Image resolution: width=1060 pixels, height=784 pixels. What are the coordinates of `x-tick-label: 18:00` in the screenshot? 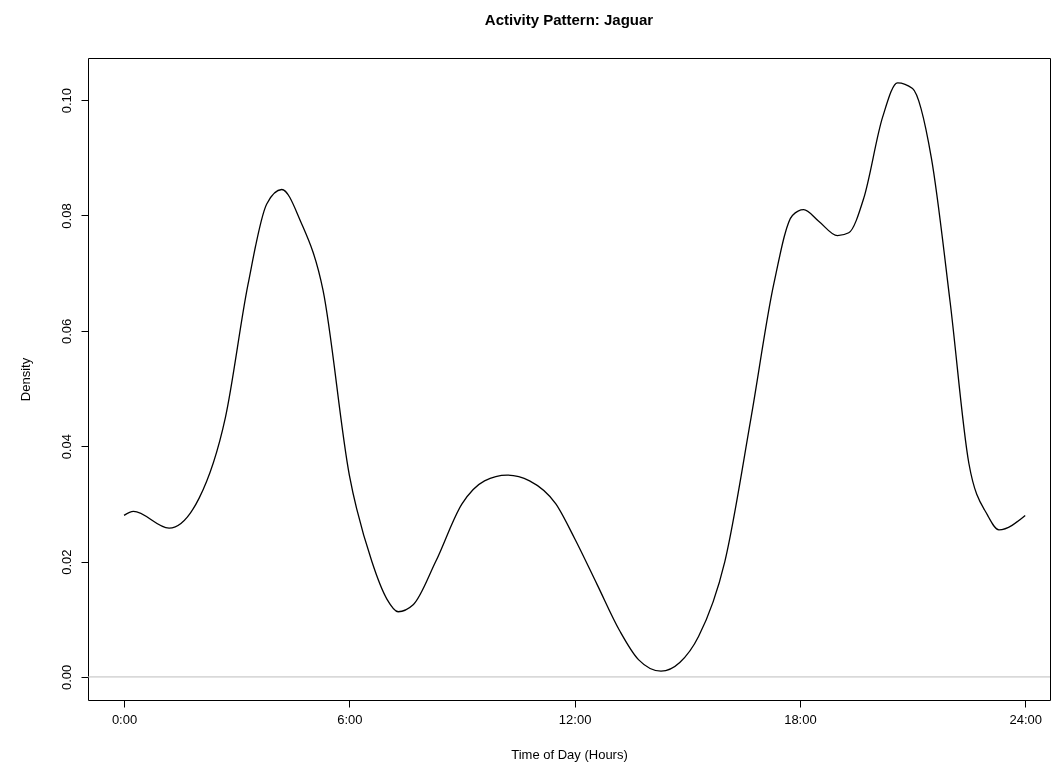 It's located at (800, 719).